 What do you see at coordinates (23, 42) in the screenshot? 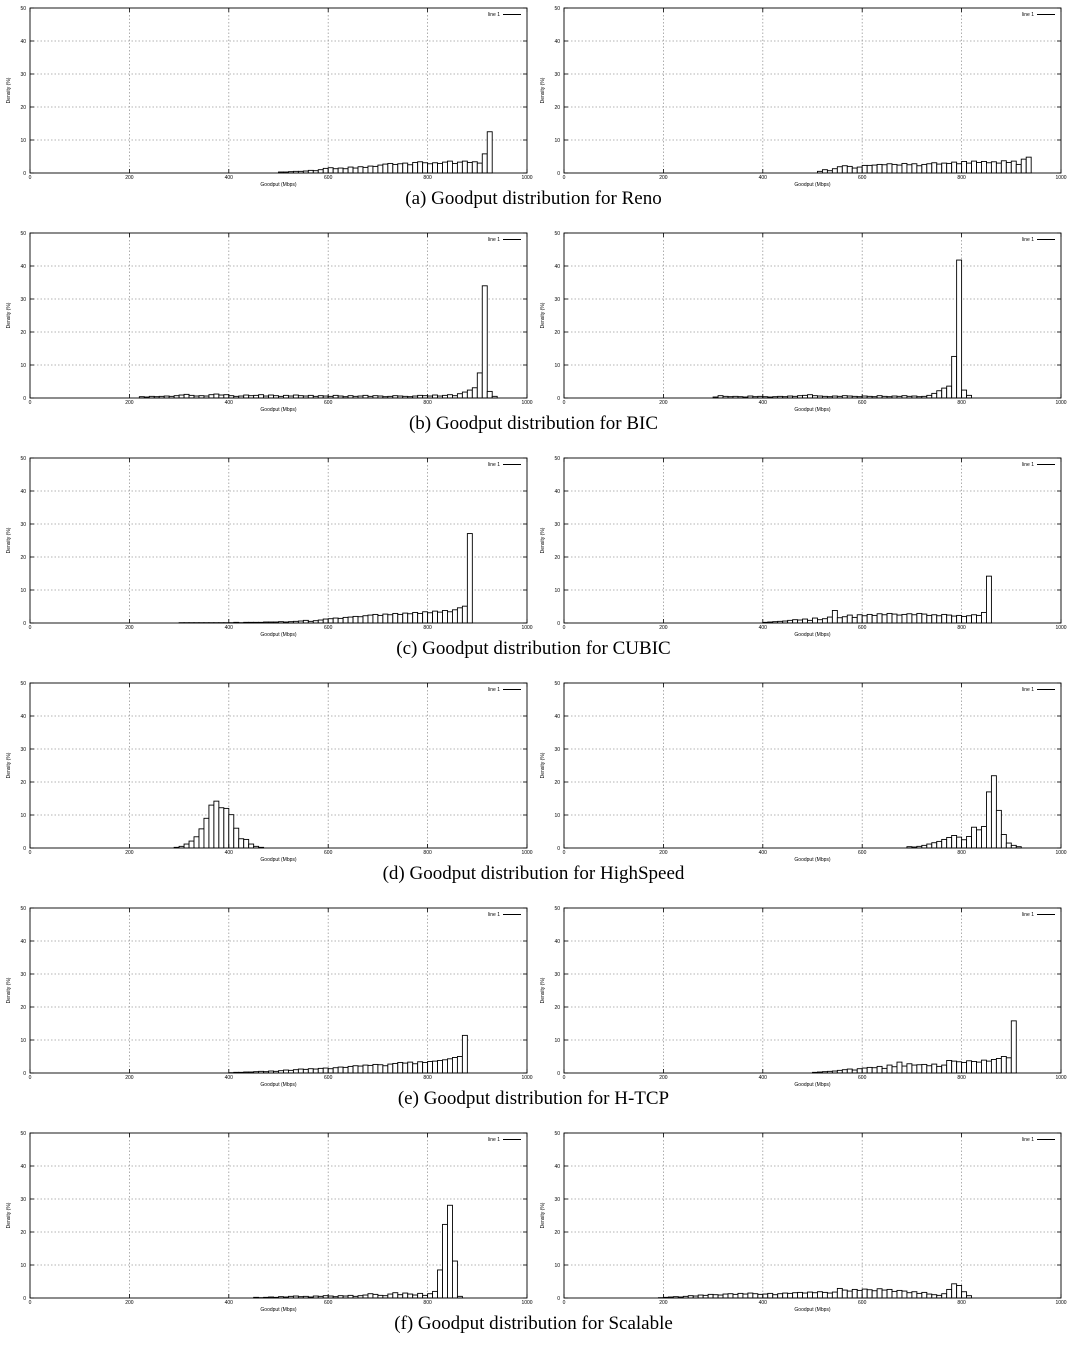
I see `y-tick-label: 40` at bounding box center [23, 42].